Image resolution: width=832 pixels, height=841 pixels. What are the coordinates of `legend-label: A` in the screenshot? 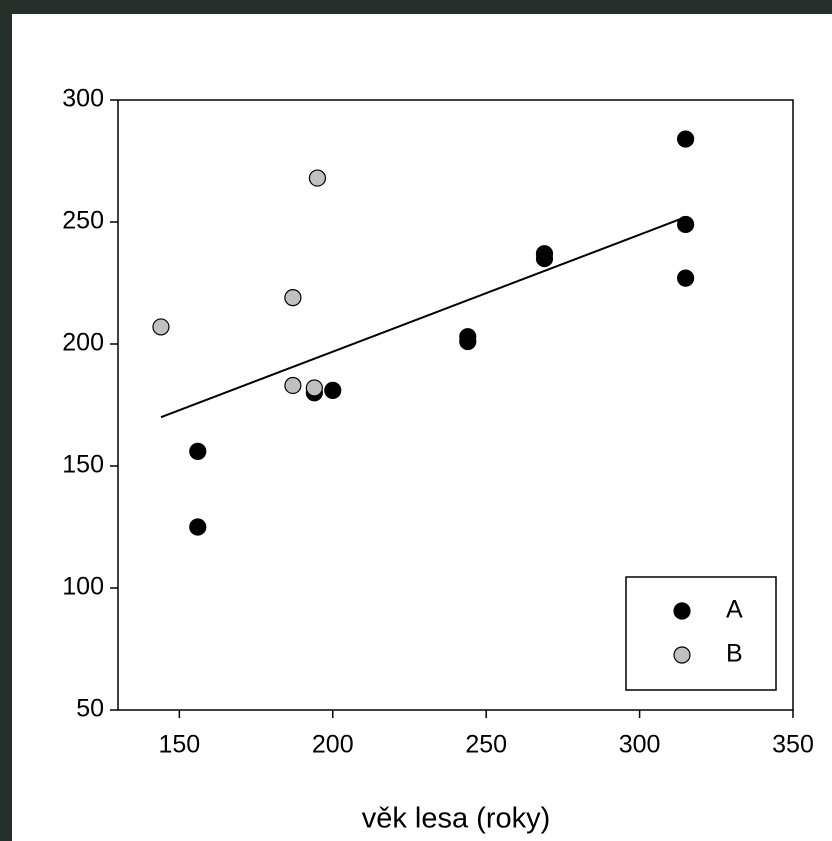 It's located at (734, 610).